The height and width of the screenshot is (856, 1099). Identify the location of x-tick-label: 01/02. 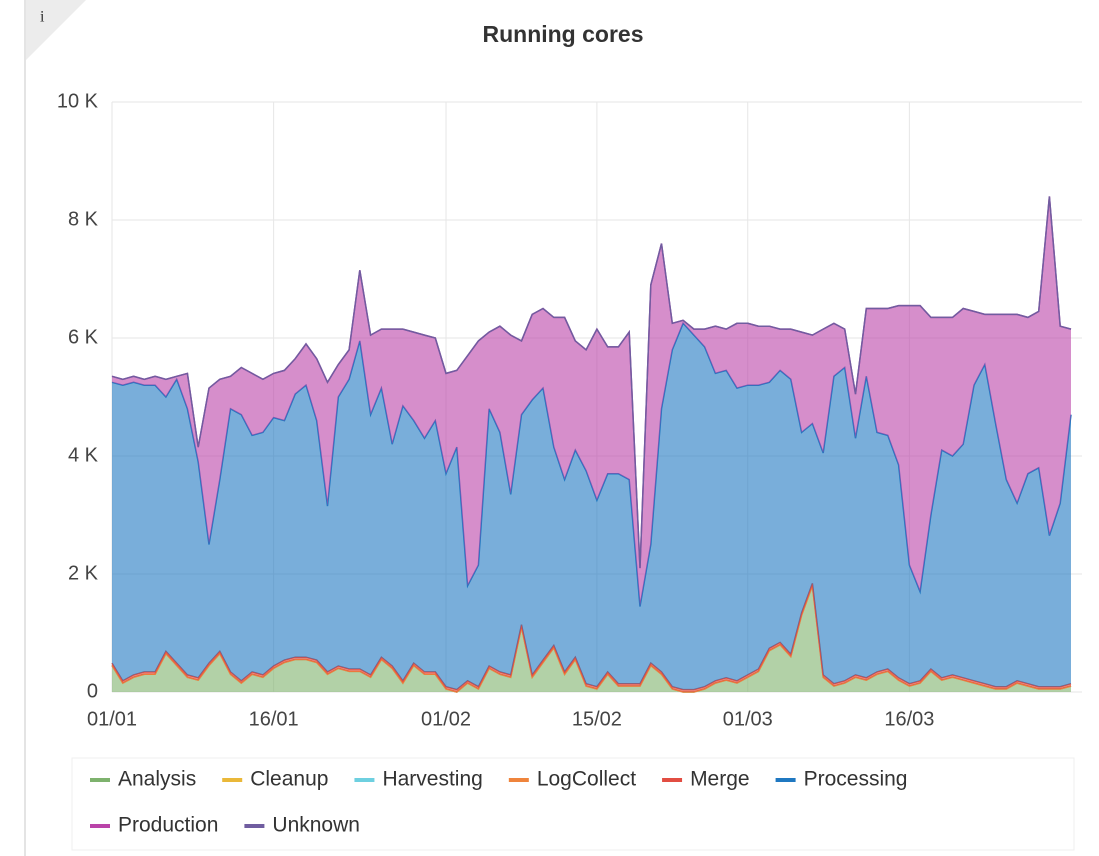
(446, 719).